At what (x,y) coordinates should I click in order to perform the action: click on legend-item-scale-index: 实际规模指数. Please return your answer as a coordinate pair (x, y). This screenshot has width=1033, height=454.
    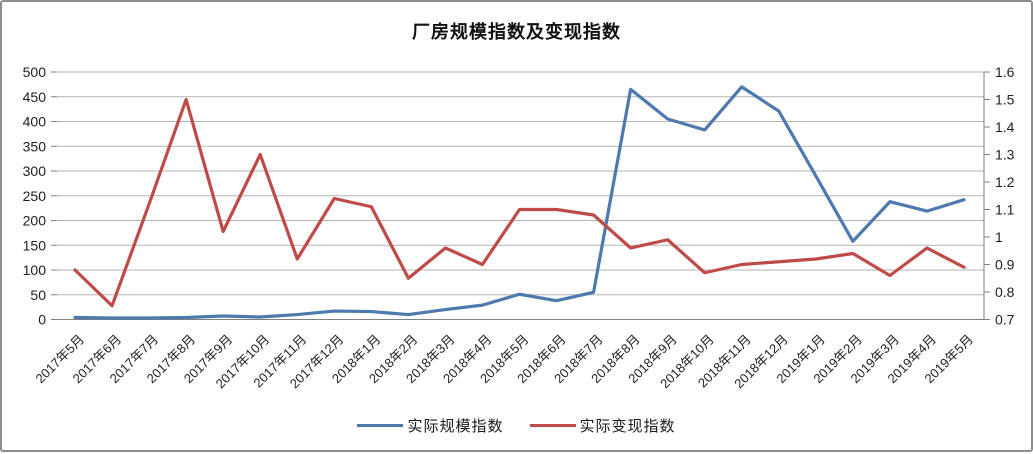
    Looking at the image, I should click on (430, 425).